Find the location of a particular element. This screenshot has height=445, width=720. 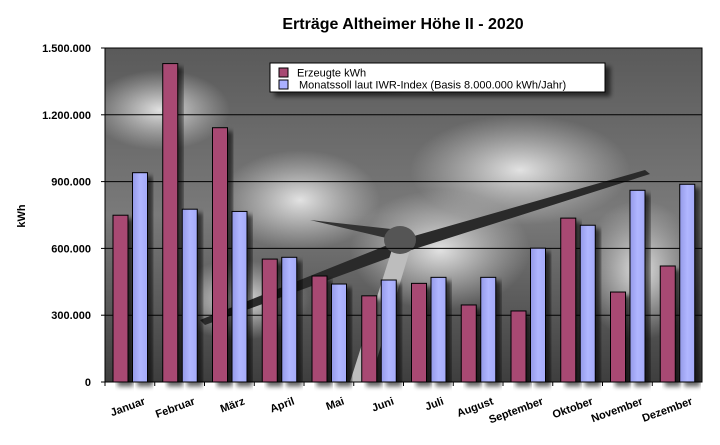

y-axis: 0 300.000 600.000 900.000 1.200.000 1.500.000 is located at coordinates (73, 216).